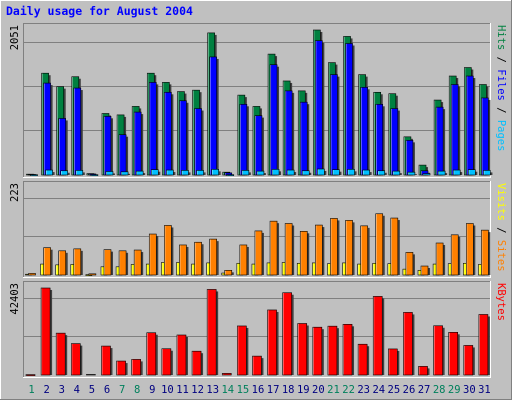 The width and height of the screenshot is (512, 400). What do you see at coordinates (141, 368) in the screenshot?
I see `bar-kbytes-day-8-shadow` at bounding box center [141, 368].